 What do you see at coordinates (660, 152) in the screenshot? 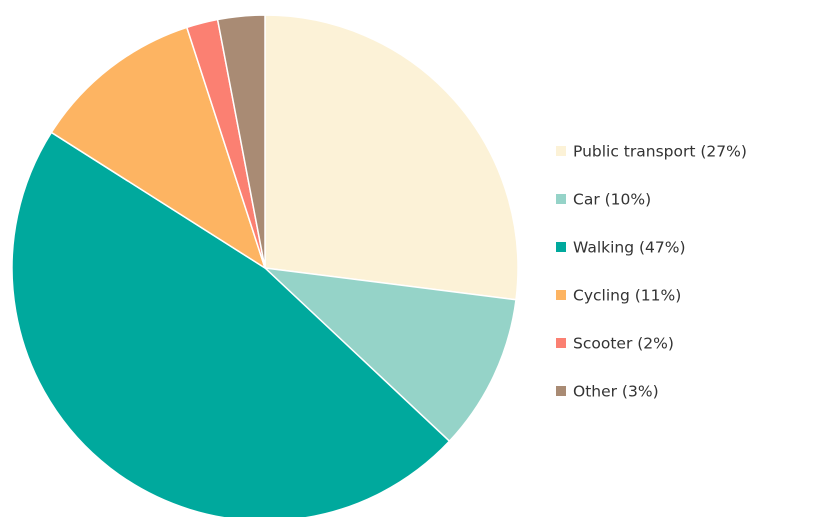
I see `legend-label: Public transport (27%)` at bounding box center [660, 152].